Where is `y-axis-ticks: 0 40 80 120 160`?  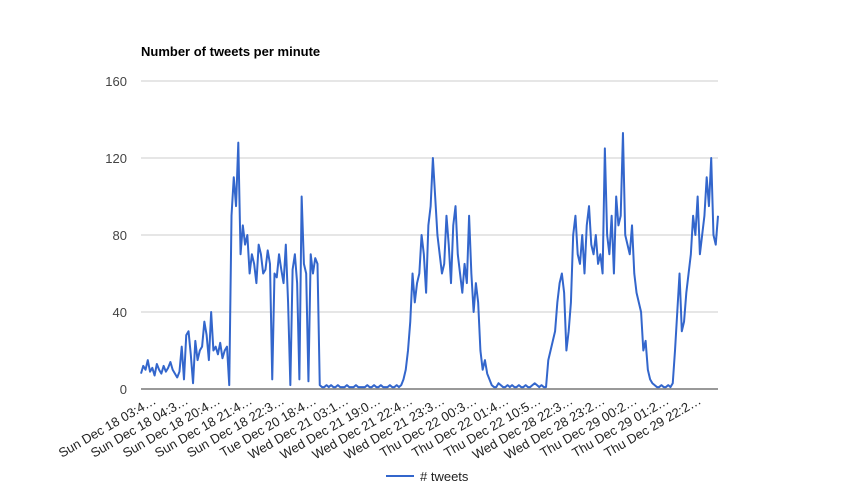
y-axis-ticks: 0 40 80 120 160 is located at coordinates (116, 235).